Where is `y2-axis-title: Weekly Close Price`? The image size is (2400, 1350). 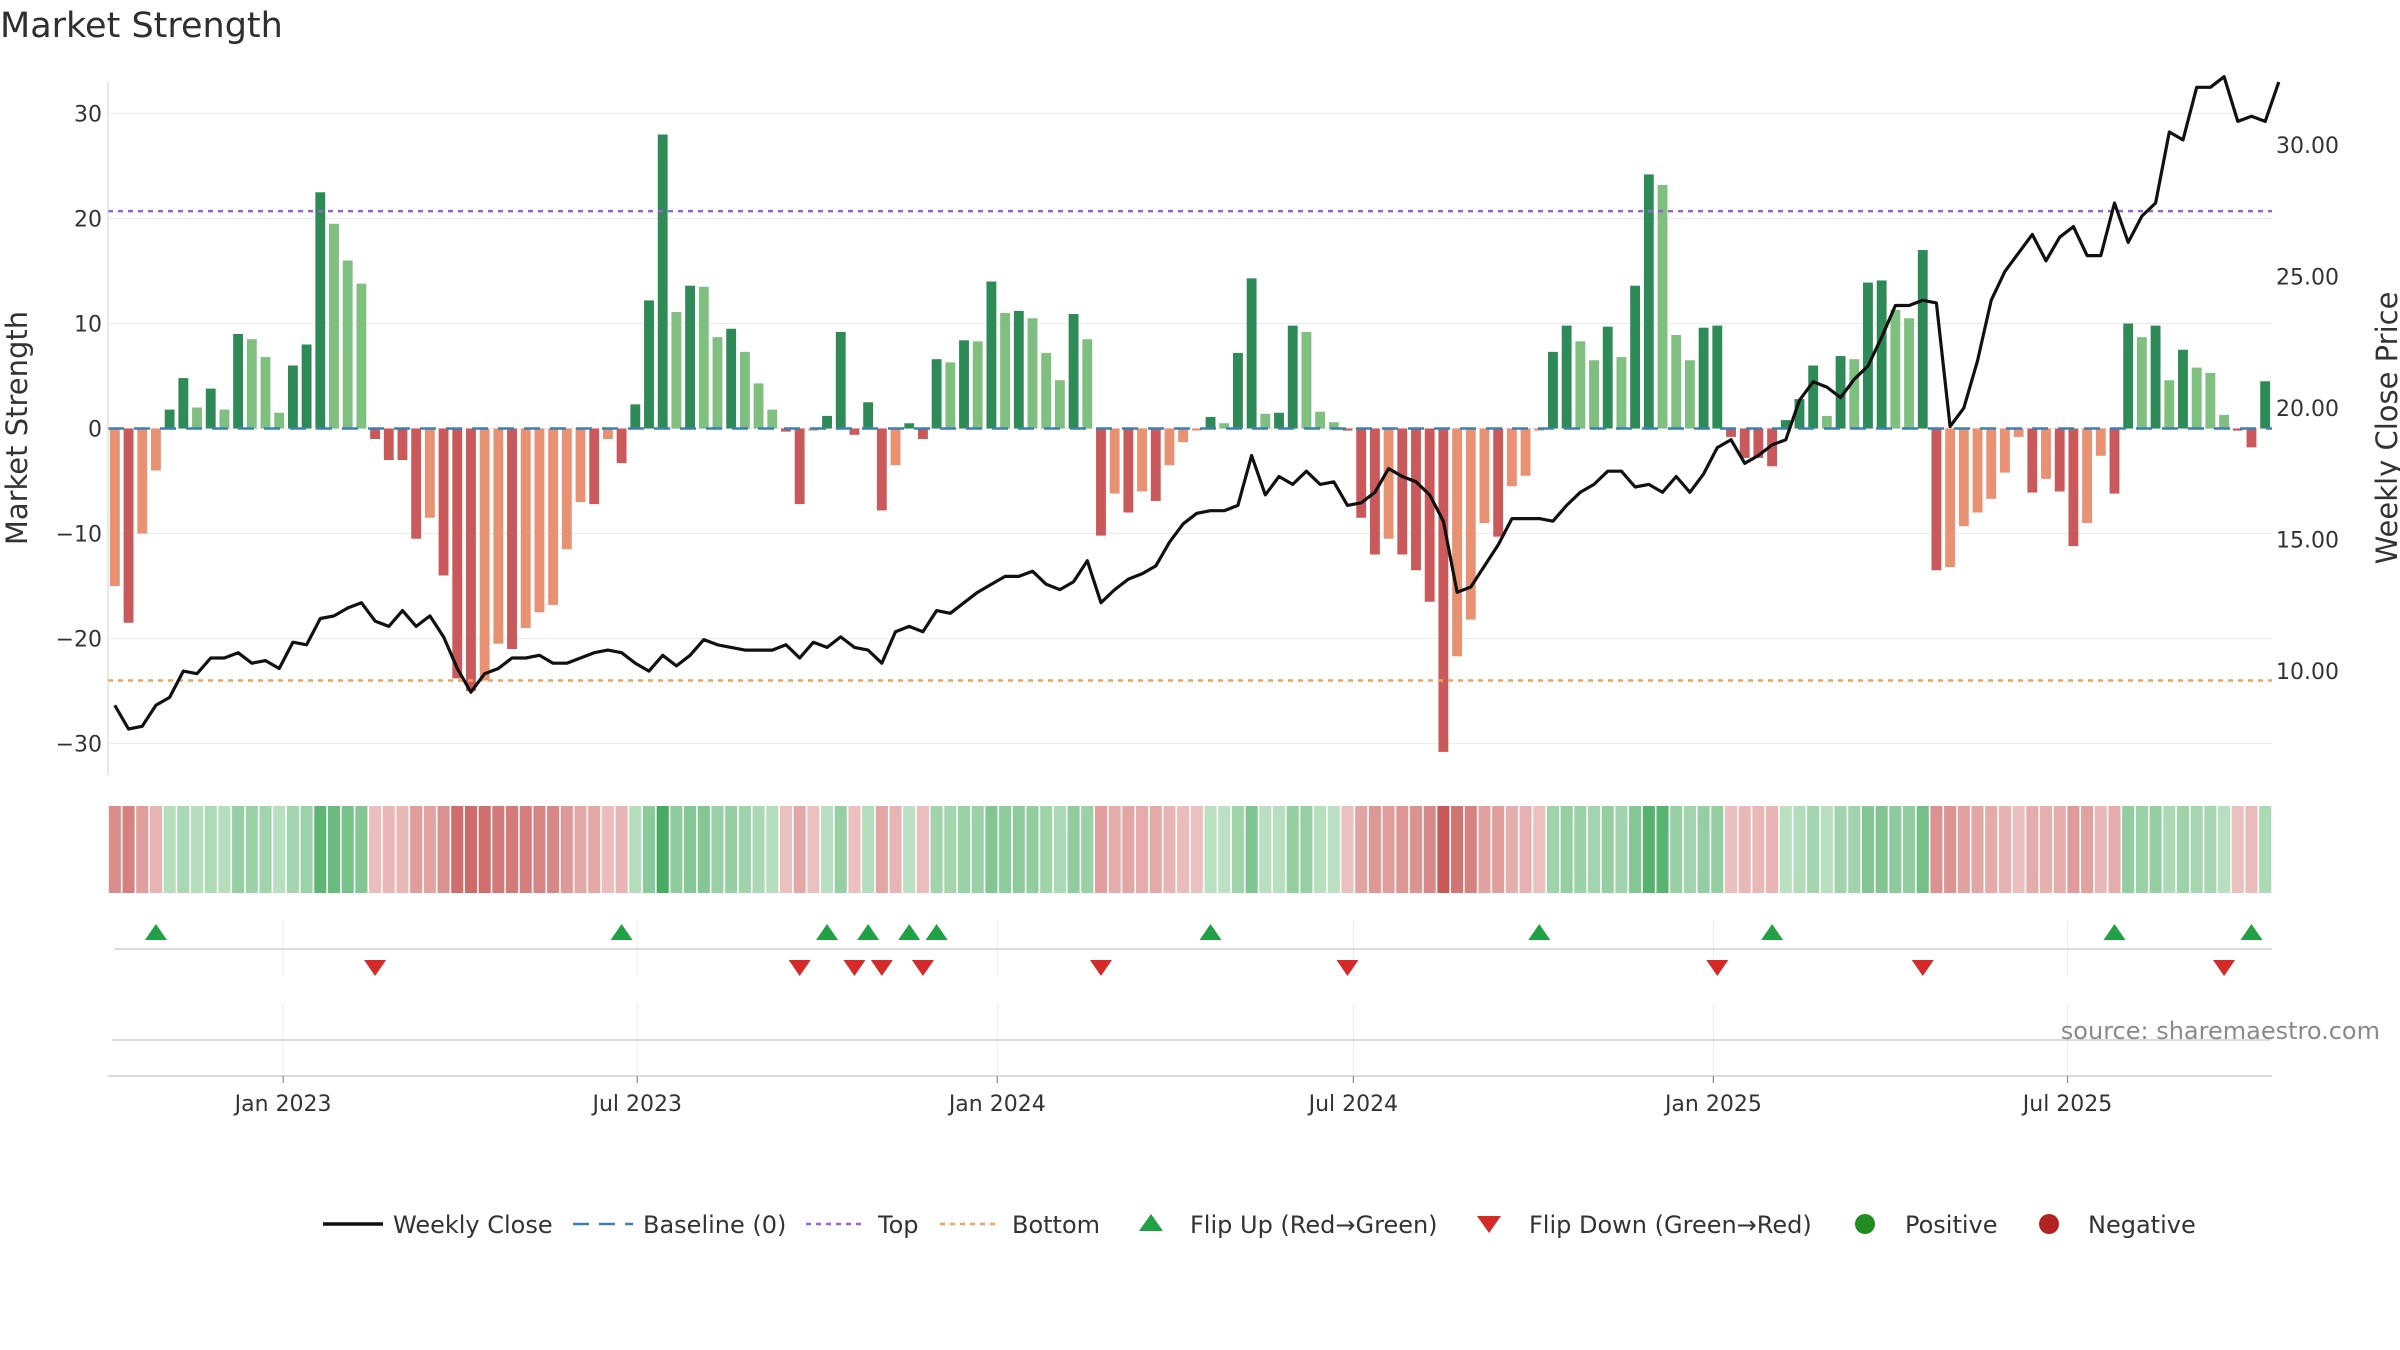 y2-axis-title: Weekly Close Price is located at coordinates (2385, 428).